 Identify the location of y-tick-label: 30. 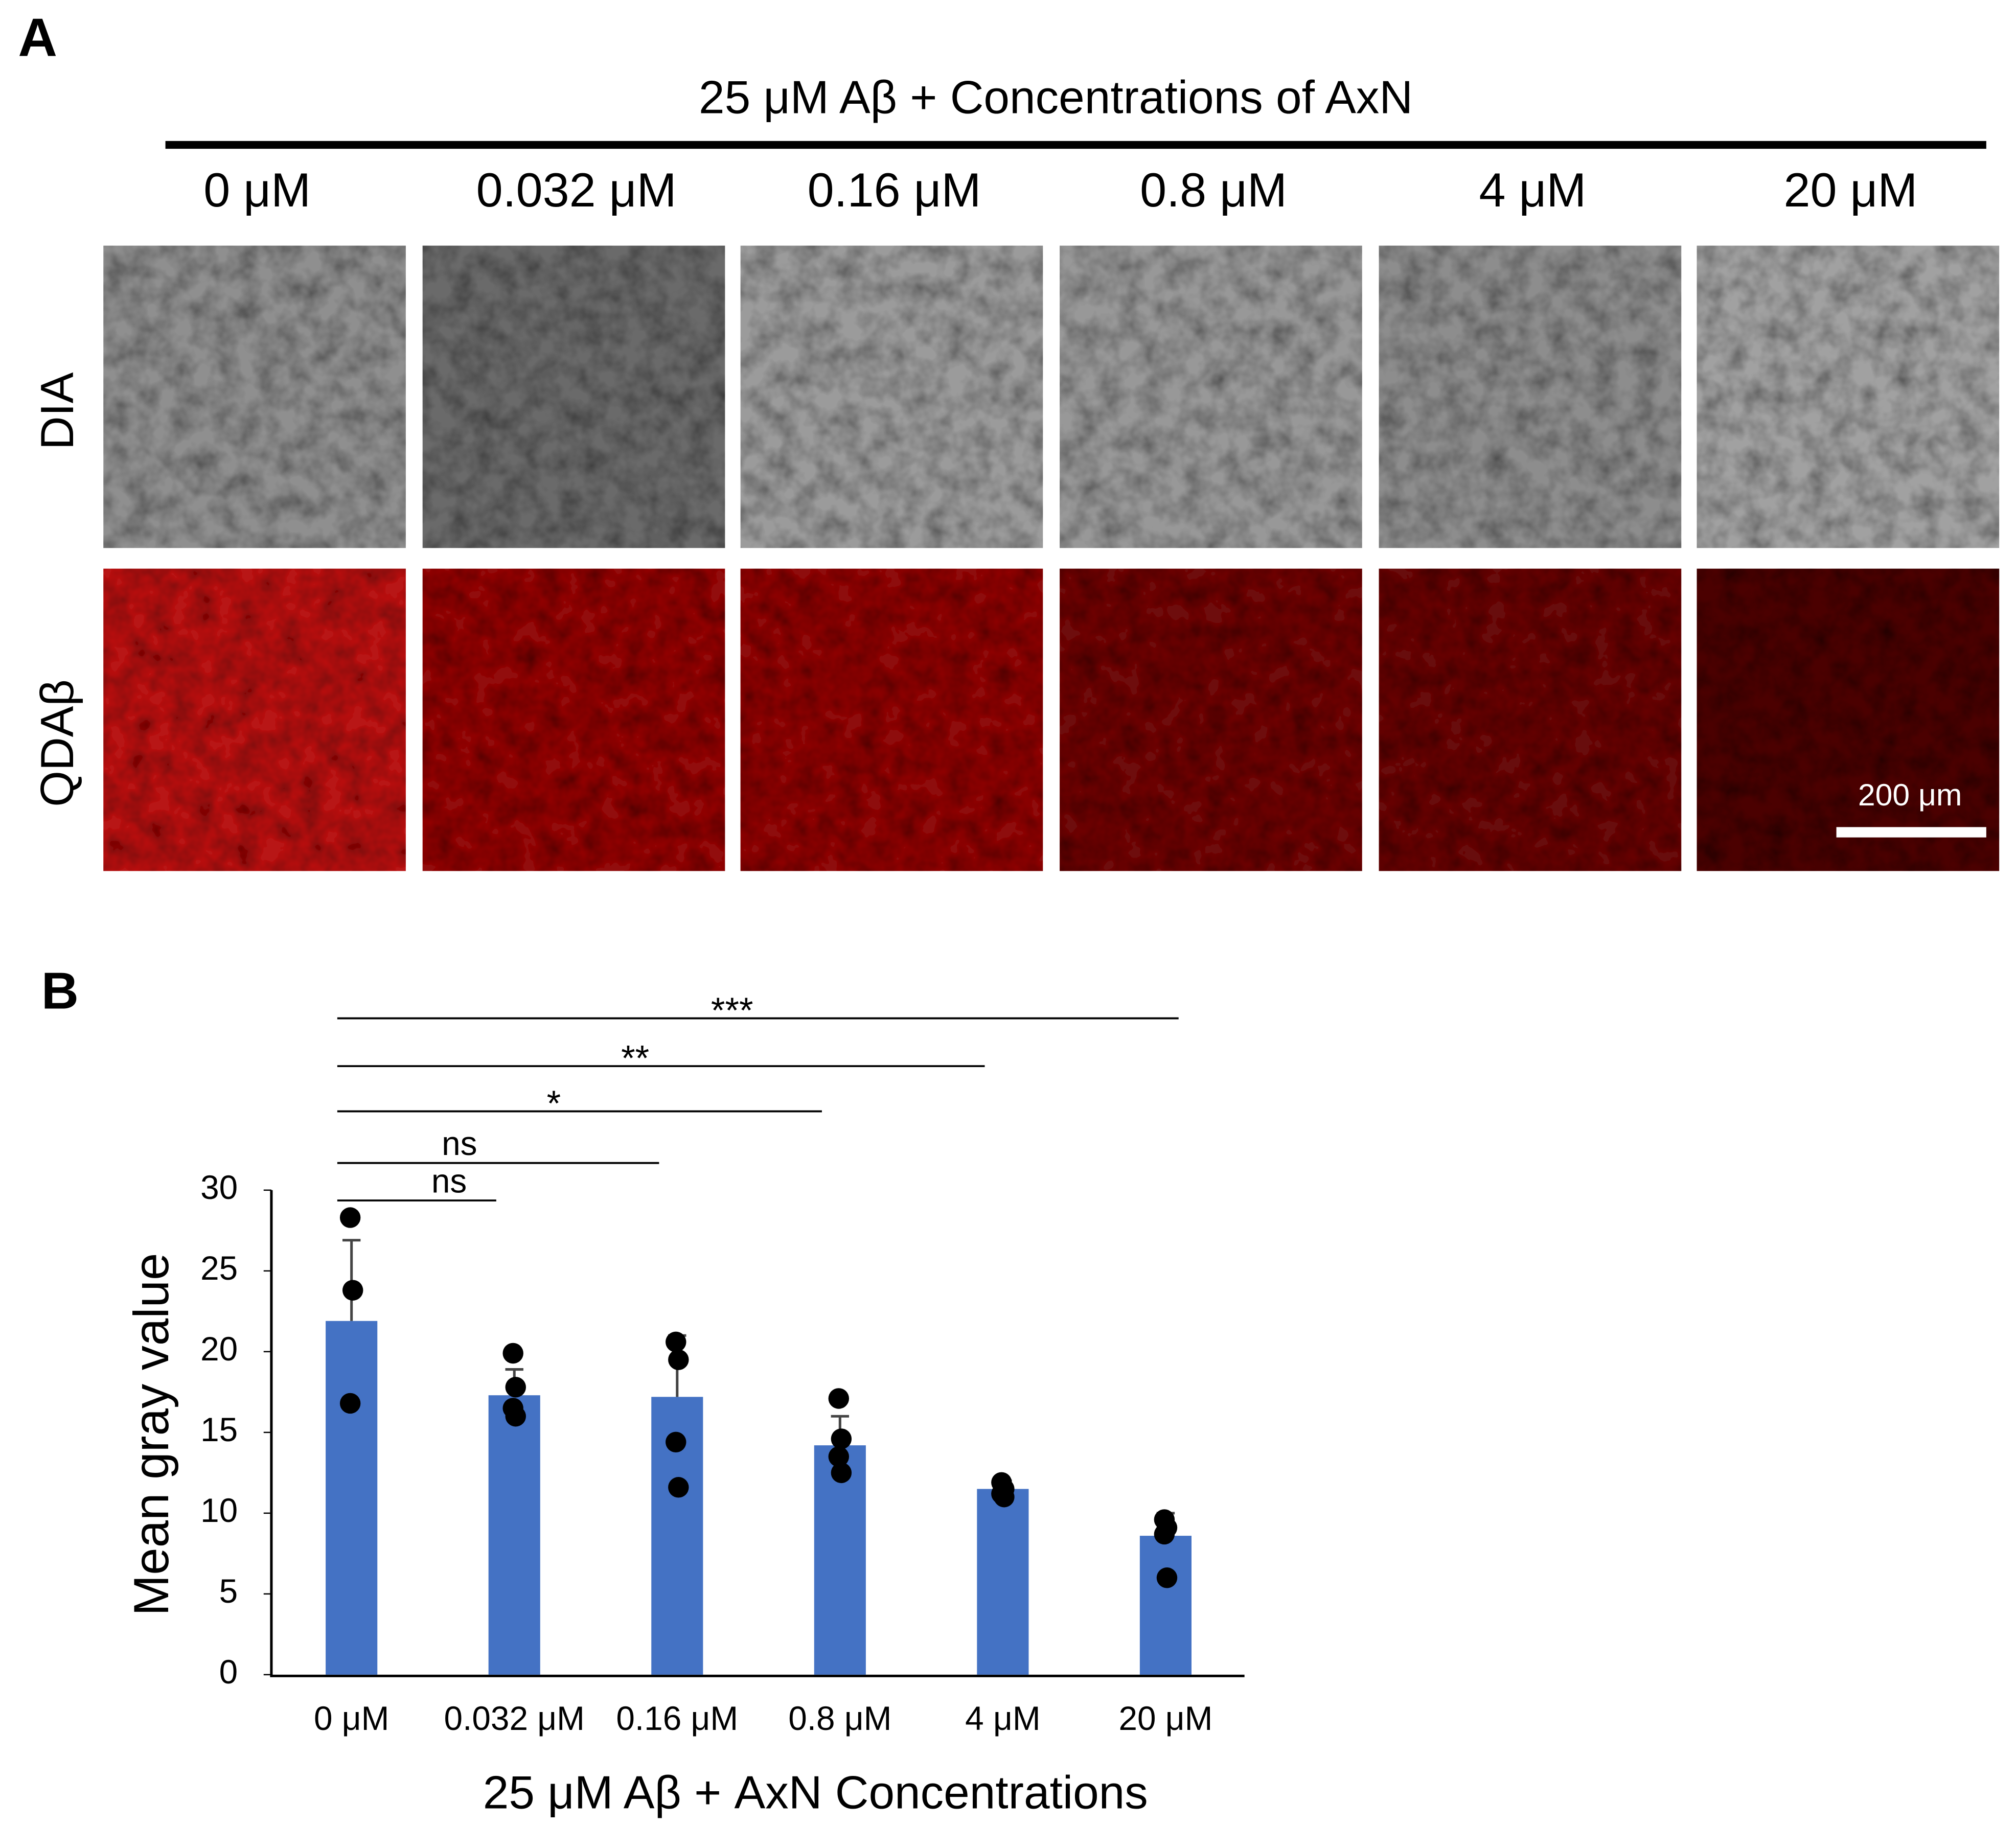
(219, 1187).